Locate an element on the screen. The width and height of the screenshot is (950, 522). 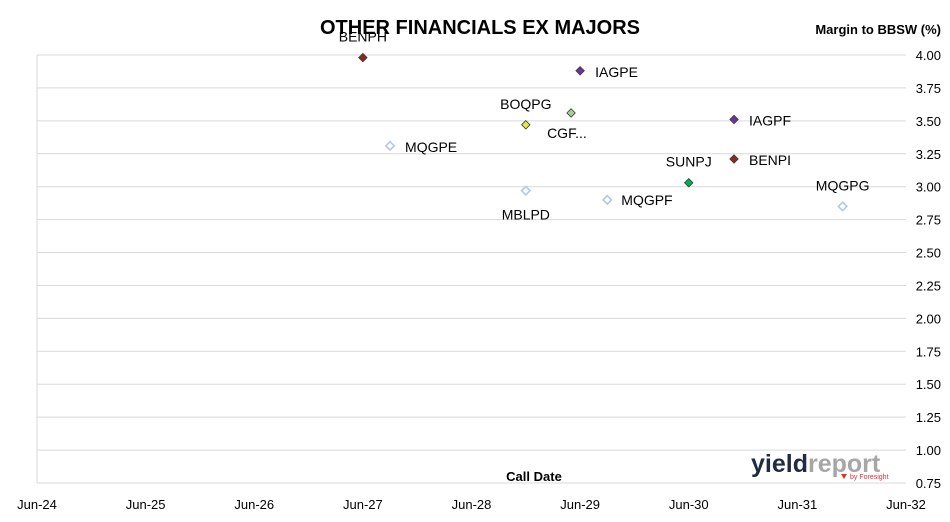
chart-title: OTHER FINANCIALS EX MAJORS is located at coordinates (480, 28).